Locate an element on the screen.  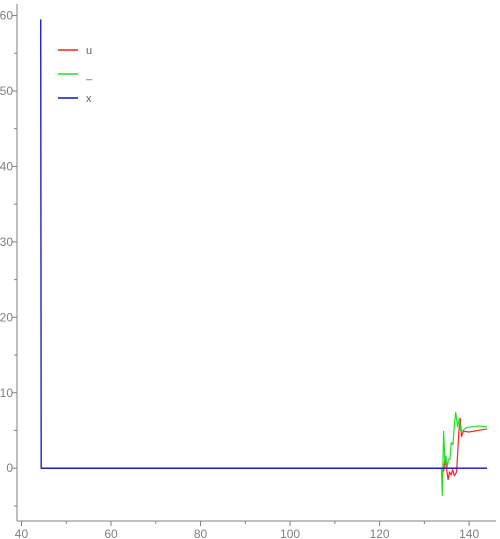
x-tick-label: 120 is located at coordinates (380, 533).